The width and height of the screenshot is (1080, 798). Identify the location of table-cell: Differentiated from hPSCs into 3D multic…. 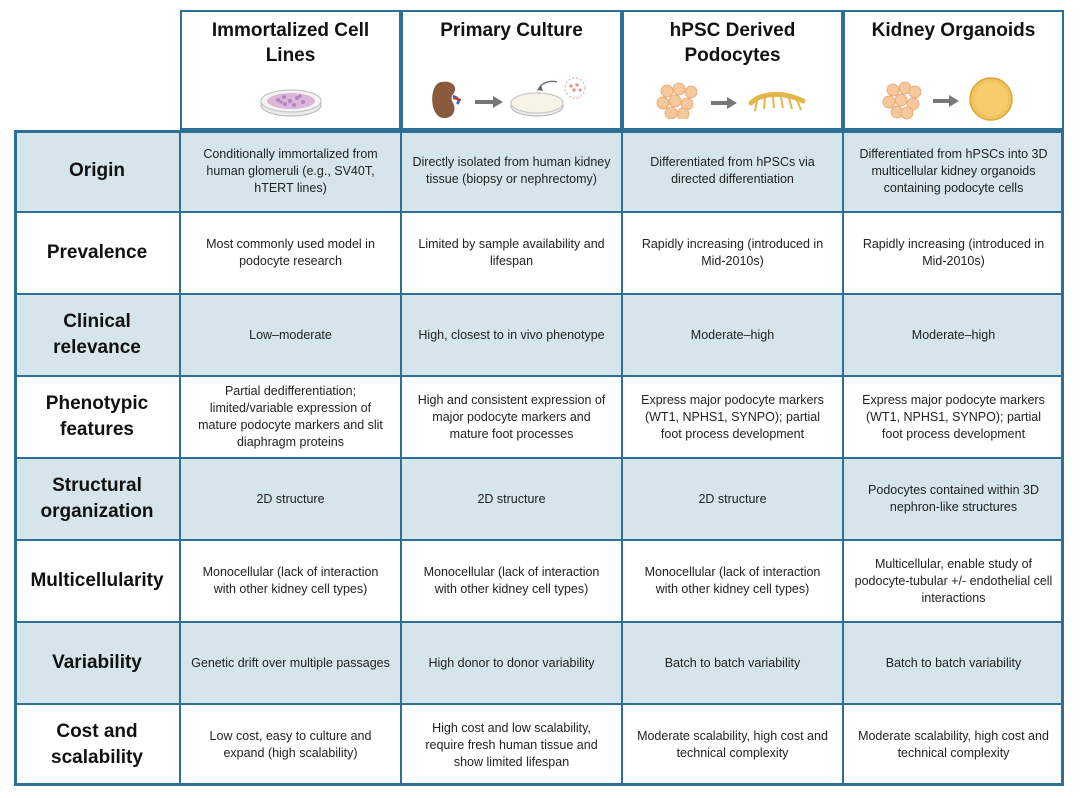
(953, 171).